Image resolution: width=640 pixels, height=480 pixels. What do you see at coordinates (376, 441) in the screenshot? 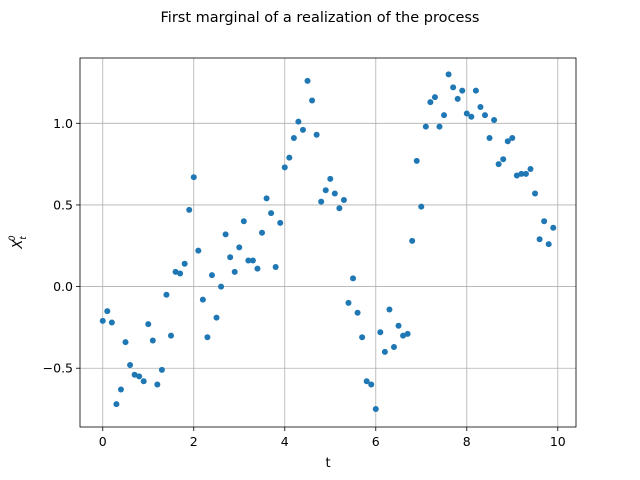
I see `x-tick-label: 6` at bounding box center [376, 441].